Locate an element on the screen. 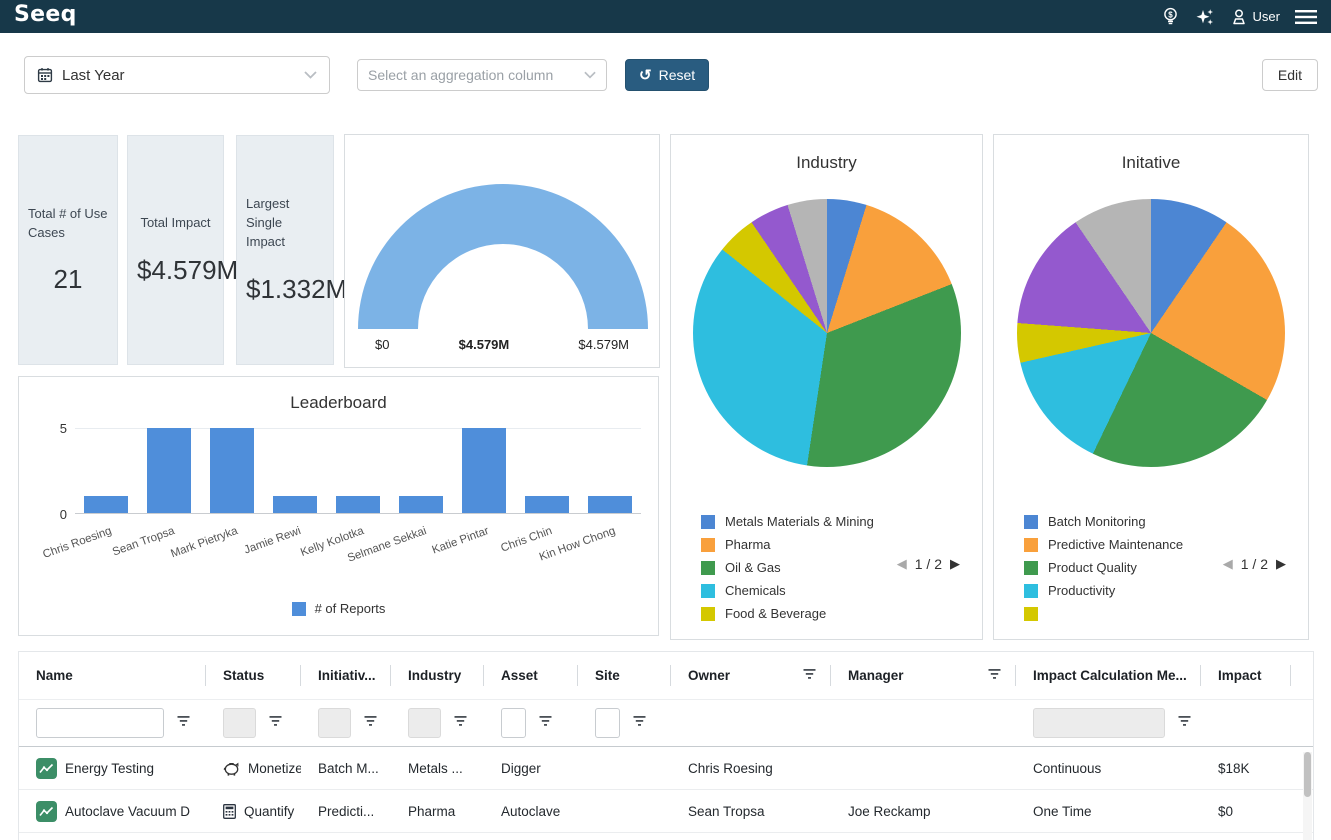 The height and width of the screenshot is (840, 1331). cell-owner: Sean Tropsa is located at coordinates (751, 811).